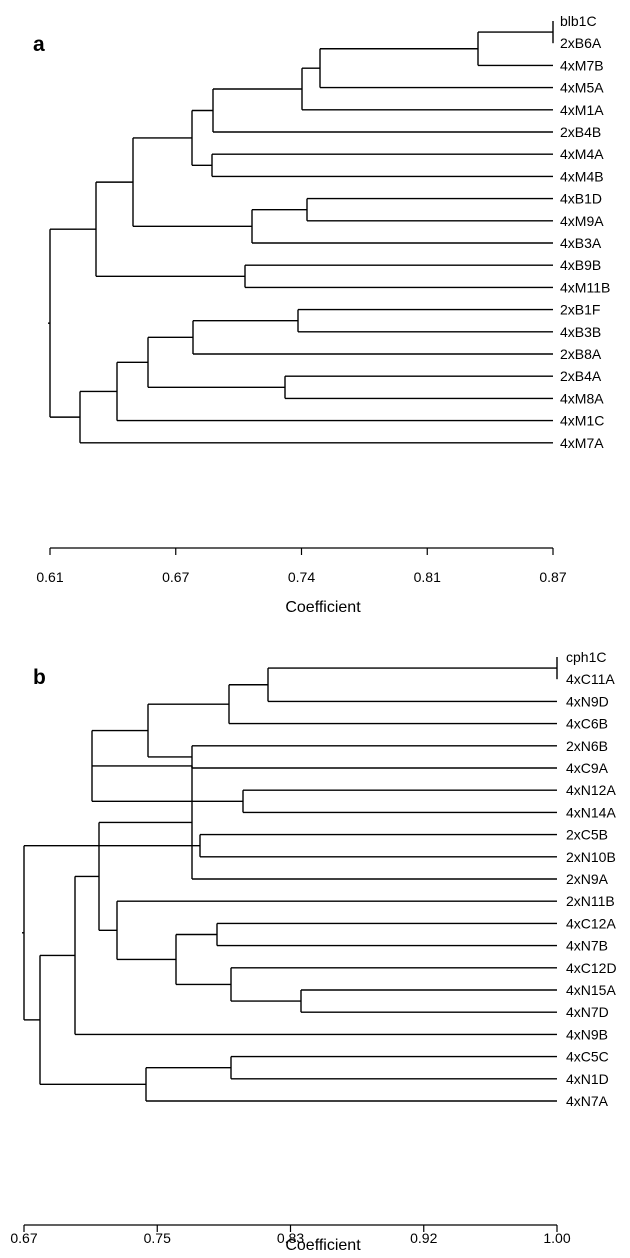  Describe the element at coordinates (582, 88) in the screenshot. I see `leaf-label: 4xM5A` at that location.